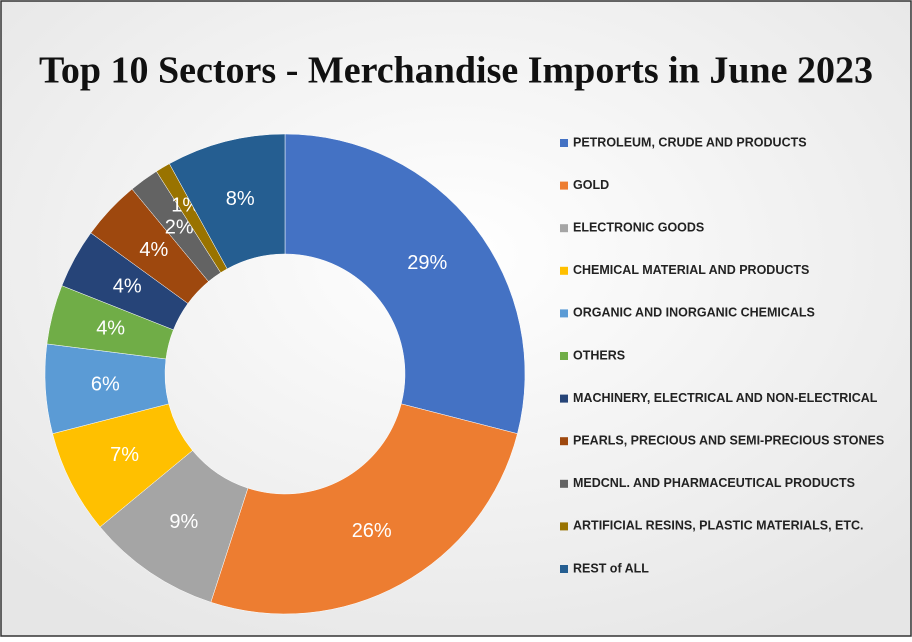  I want to click on value-label: 29%, so click(427, 263).